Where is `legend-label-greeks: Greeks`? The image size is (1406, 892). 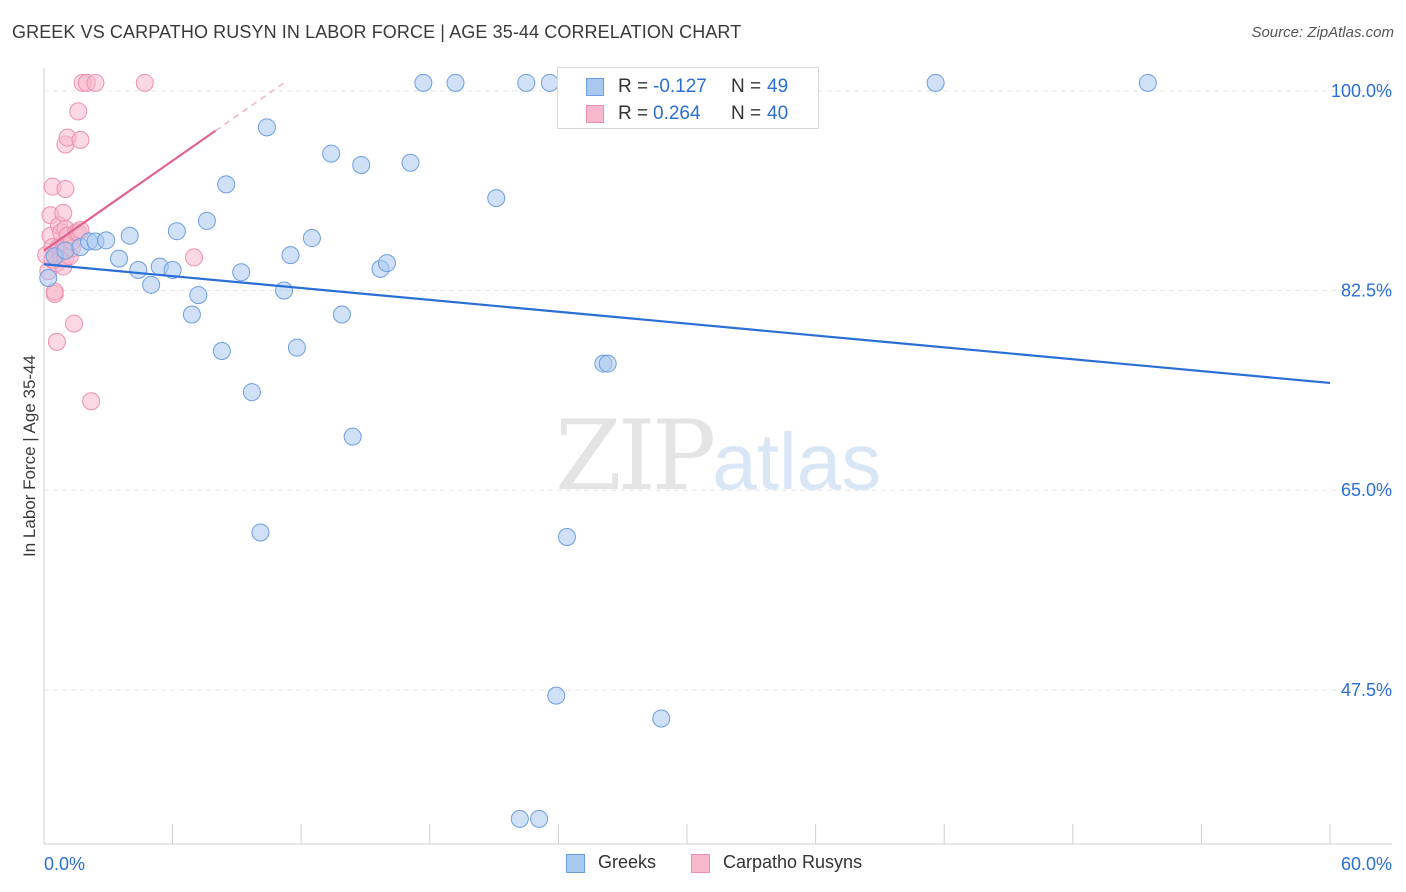 legend-label-greeks: Greeks is located at coordinates (627, 862).